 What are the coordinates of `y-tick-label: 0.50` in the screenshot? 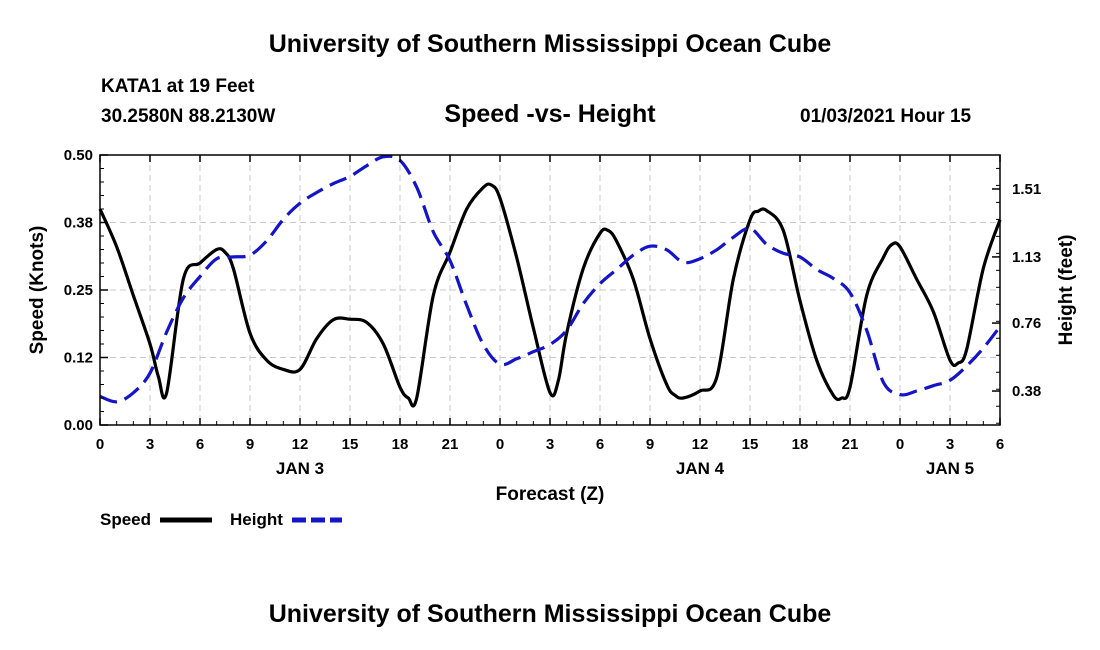 It's located at (78, 155).